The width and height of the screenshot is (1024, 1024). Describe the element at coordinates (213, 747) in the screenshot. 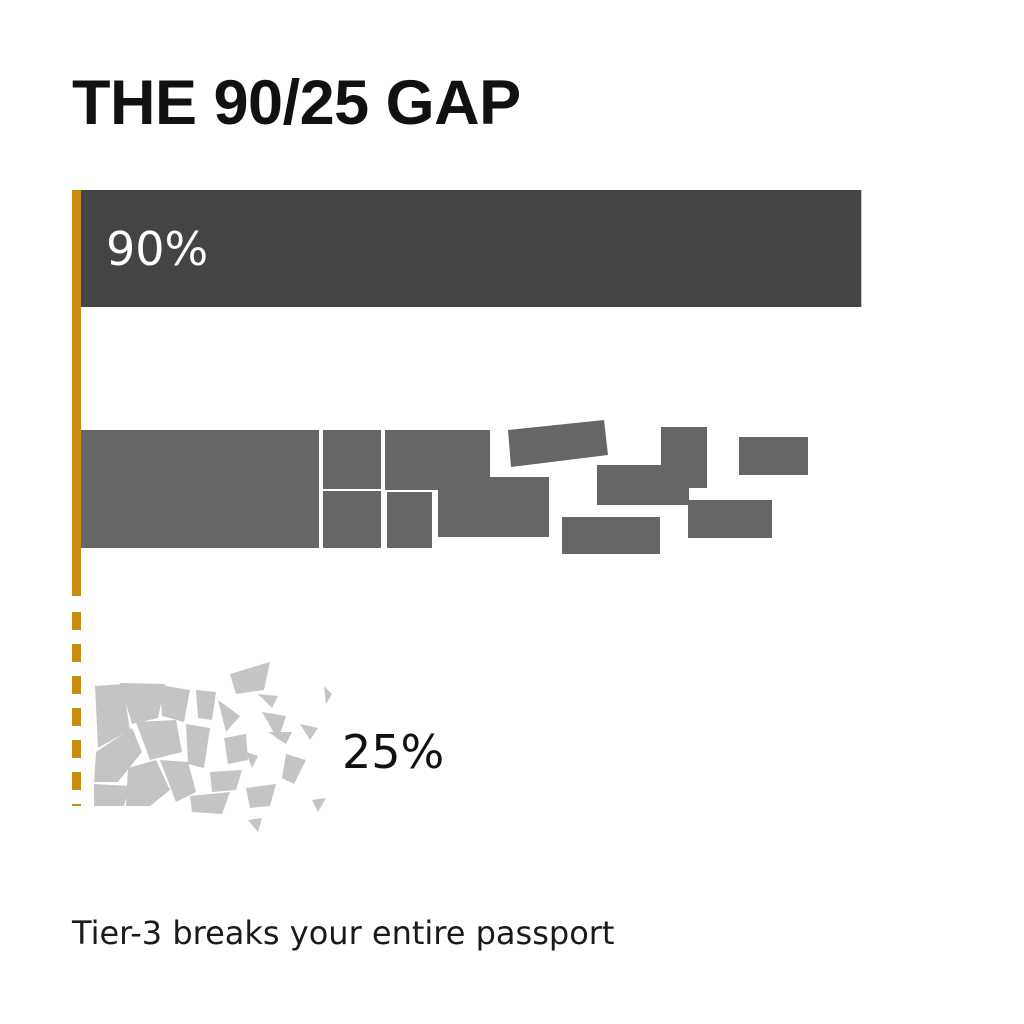

I see `bar-25-percent-shattered` at that location.